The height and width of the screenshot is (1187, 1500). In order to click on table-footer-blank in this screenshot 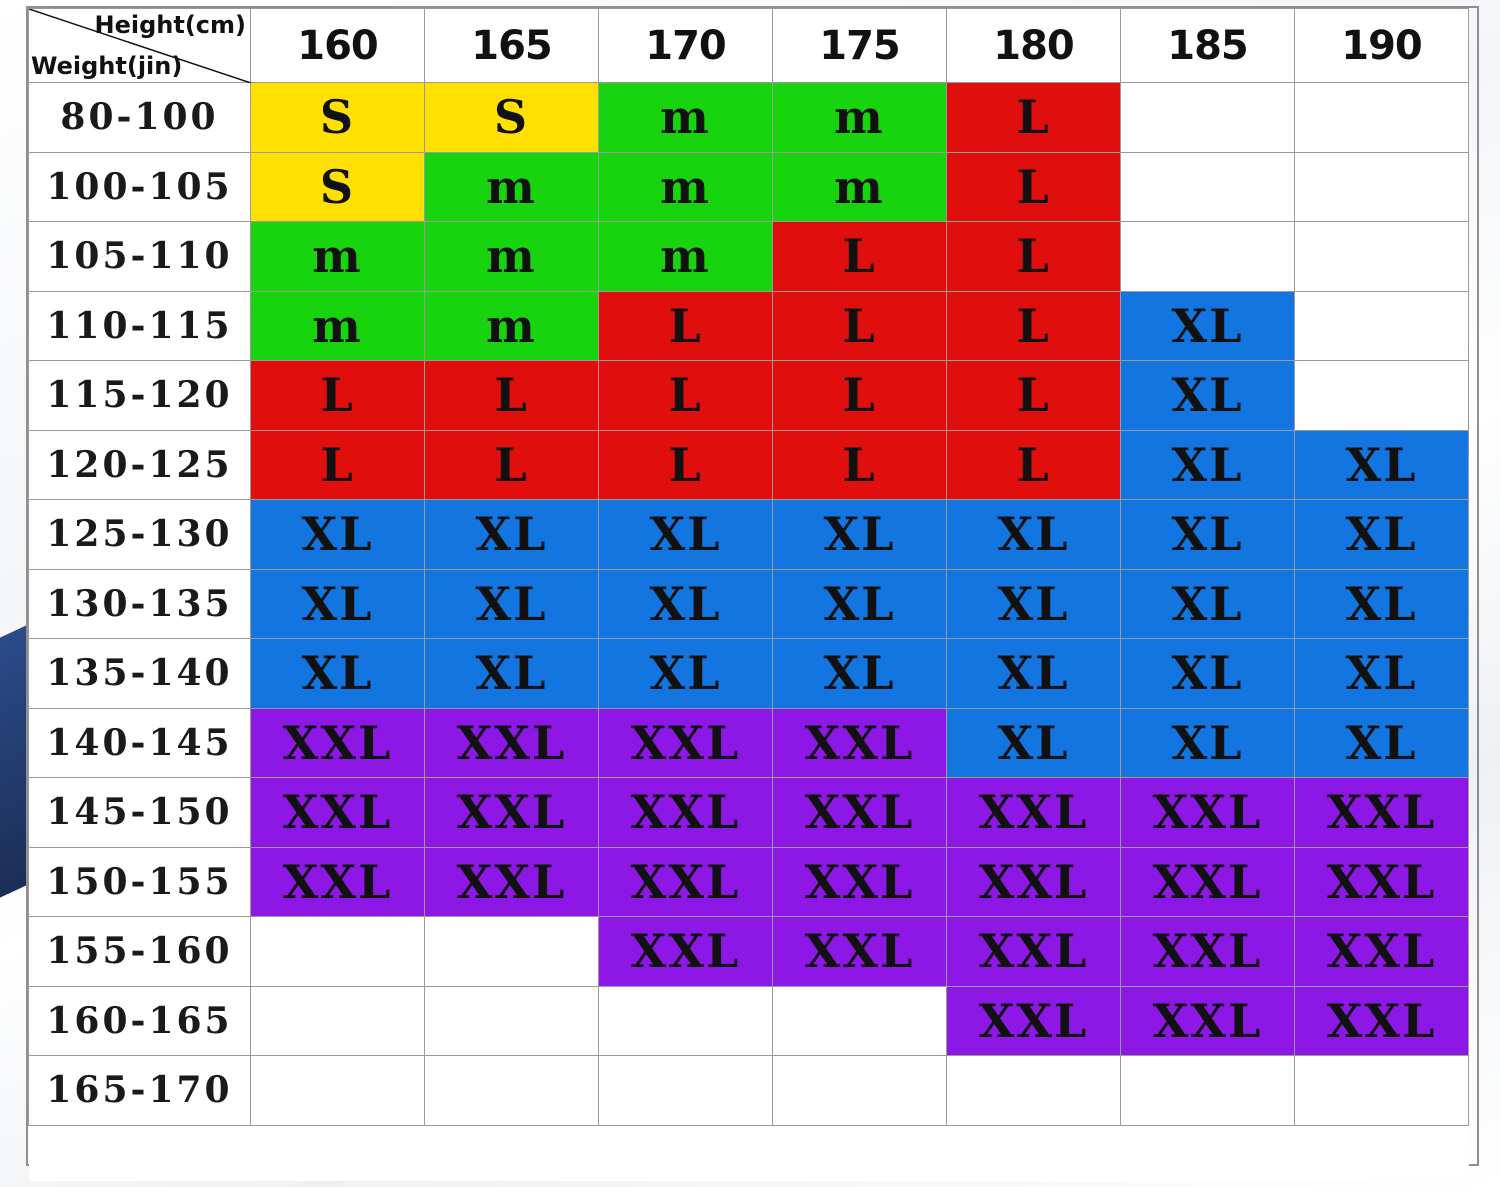, I will do `click(748, 1152)`.